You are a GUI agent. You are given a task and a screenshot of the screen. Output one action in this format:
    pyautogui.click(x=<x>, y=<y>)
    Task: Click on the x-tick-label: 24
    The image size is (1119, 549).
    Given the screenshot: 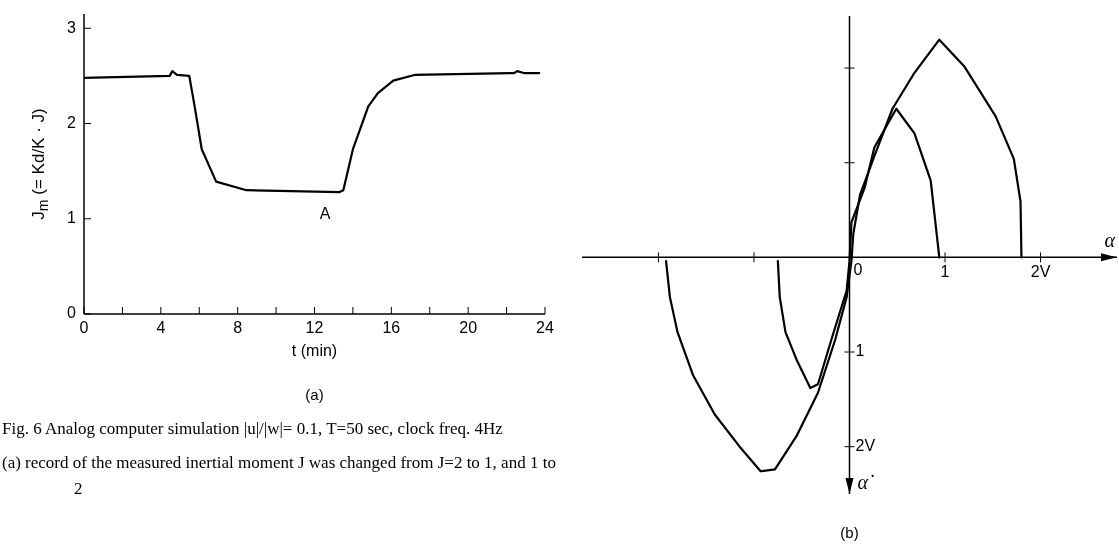 What is the action you would take?
    pyautogui.click(x=545, y=328)
    